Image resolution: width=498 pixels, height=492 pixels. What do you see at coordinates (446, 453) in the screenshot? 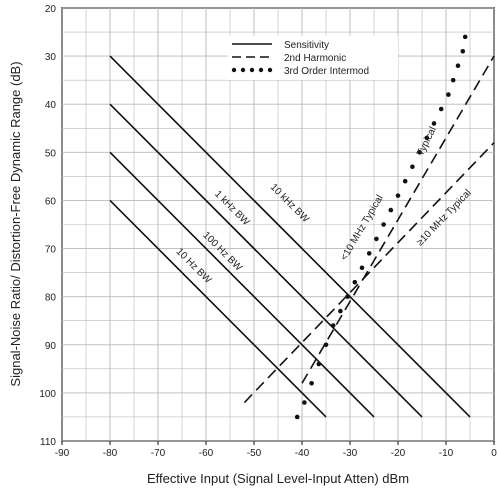
I see `x-tick-label: -10` at bounding box center [446, 453].